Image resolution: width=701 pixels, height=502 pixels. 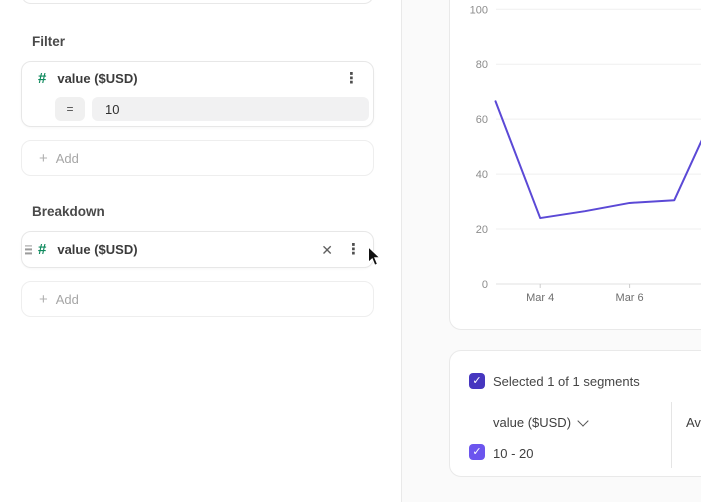 What do you see at coordinates (375, 256) in the screenshot?
I see `mouse-cursor` at bounding box center [375, 256].